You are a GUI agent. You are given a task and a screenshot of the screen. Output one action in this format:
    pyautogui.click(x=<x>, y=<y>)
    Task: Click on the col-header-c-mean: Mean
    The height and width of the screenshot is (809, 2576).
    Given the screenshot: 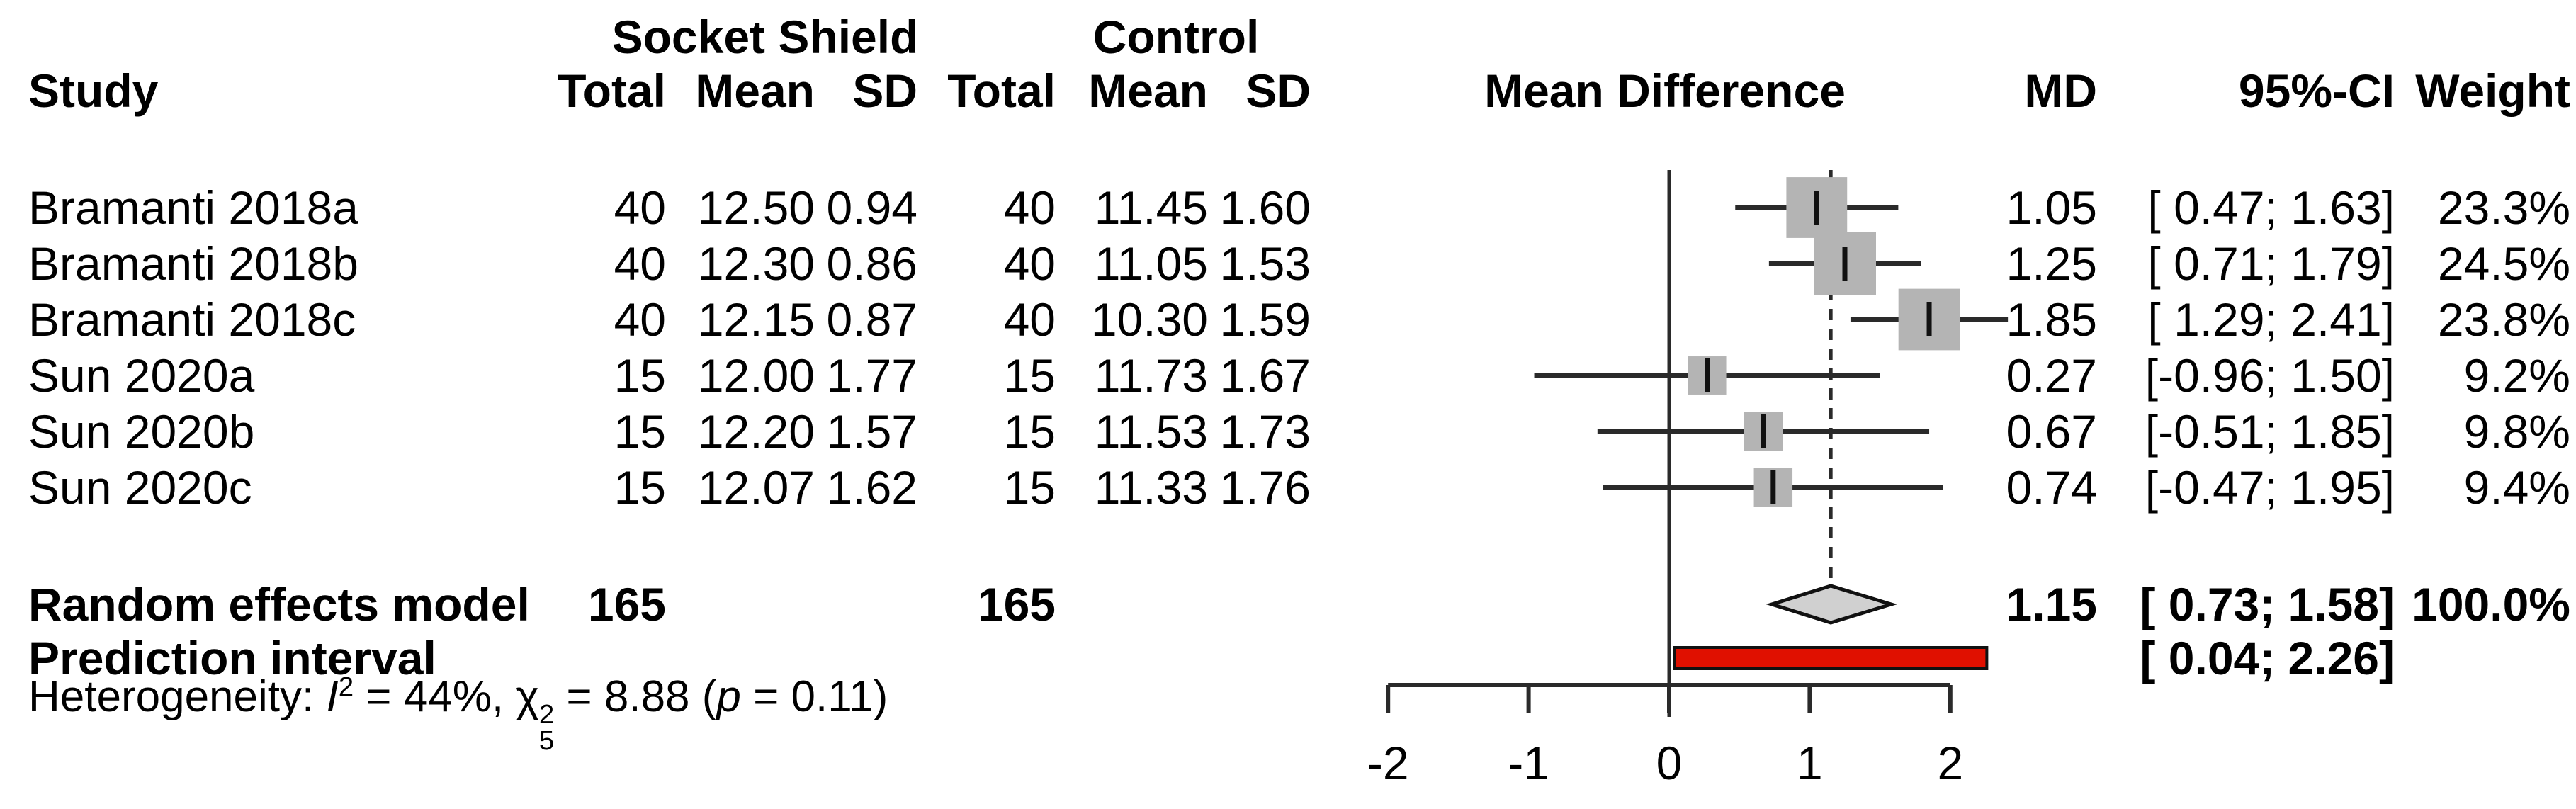 What is the action you would take?
    pyautogui.click(x=1148, y=90)
    